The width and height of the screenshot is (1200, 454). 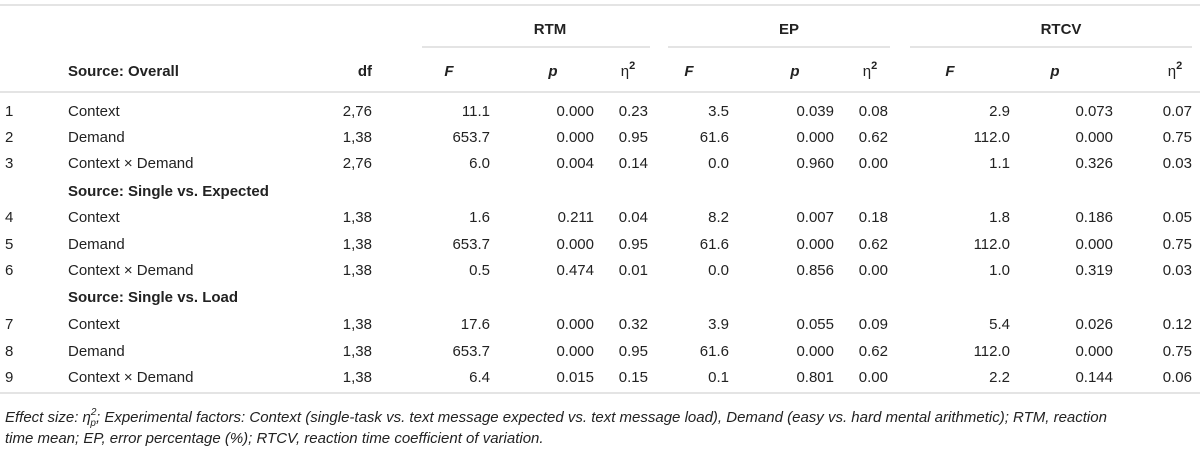 What do you see at coordinates (479, 270) in the screenshot?
I see `cell: 0.5` at bounding box center [479, 270].